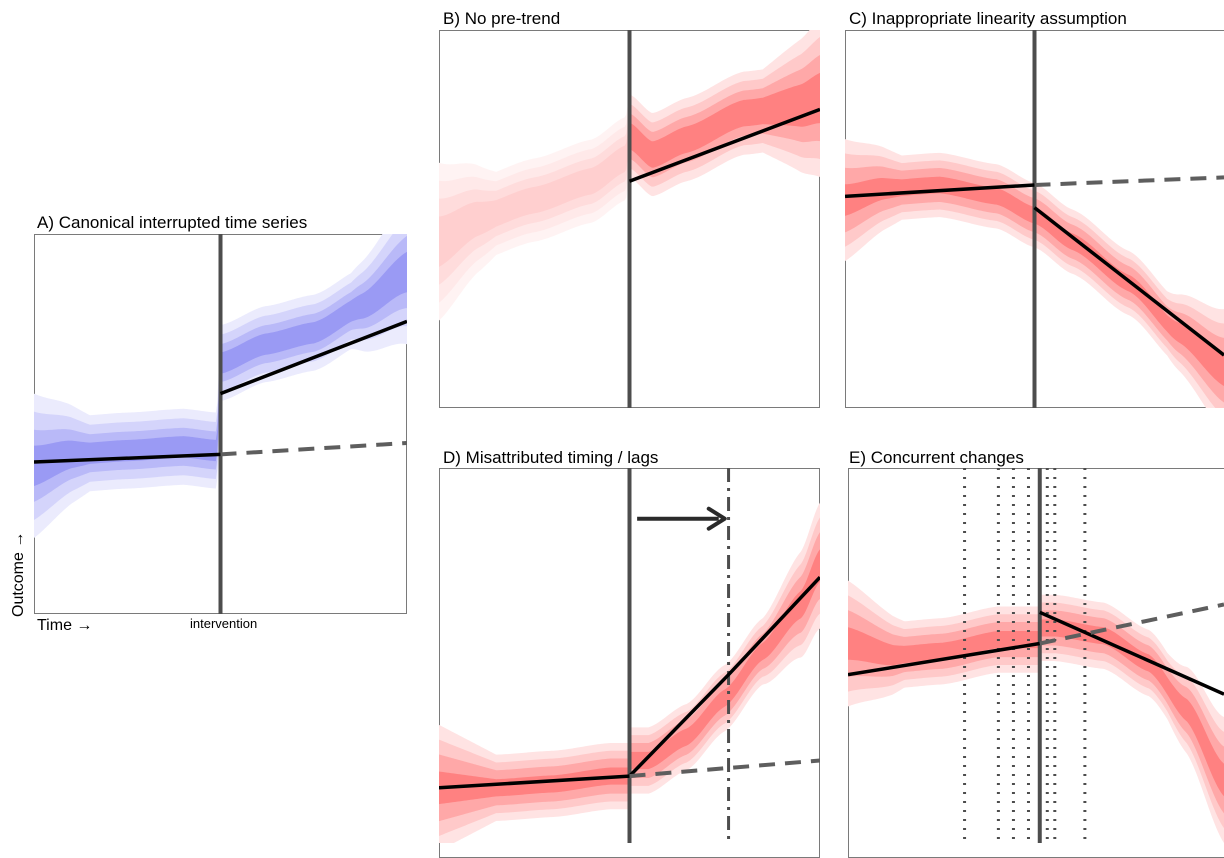 This screenshot has height=858, width=1224. Describe the element at coordinates (172, 223) in the screenshot. I see `panel-a-title: A) Canonical interrupted time series` at that location.